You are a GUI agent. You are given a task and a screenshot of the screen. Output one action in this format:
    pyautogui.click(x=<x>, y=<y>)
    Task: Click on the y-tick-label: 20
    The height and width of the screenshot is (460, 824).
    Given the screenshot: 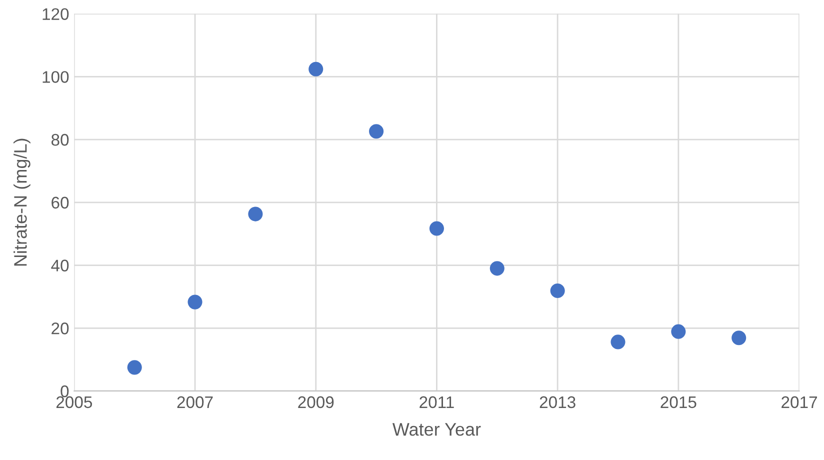 What is the action you would take?
    pyautogui.click(x=60, y=328)
    